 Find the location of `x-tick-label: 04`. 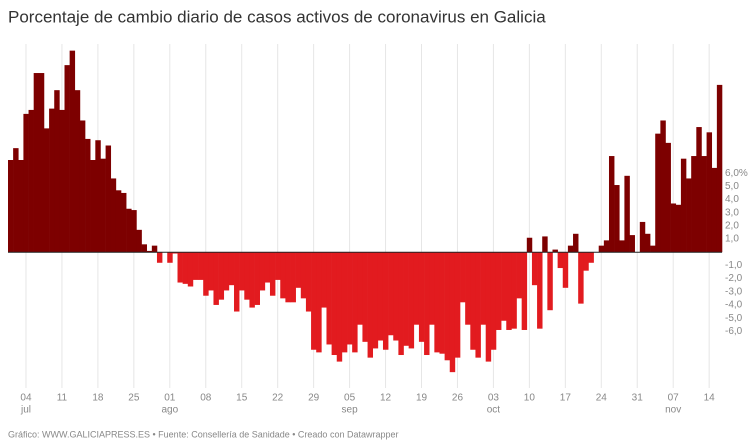

x-tick-label: 04 is located at coordinates (26, 398).